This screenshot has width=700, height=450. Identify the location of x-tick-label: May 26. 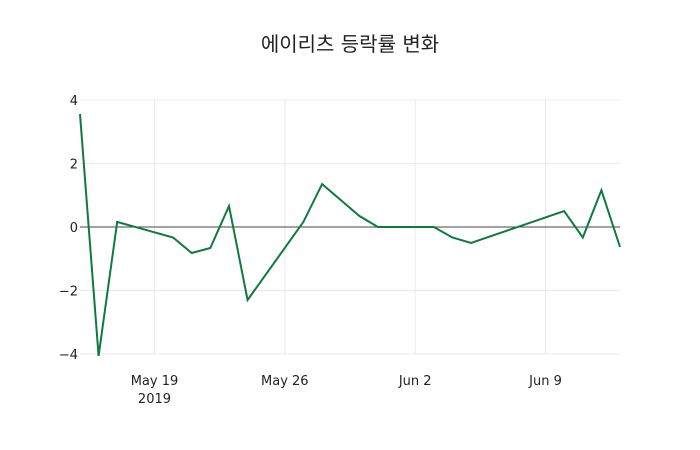
(285, 381).